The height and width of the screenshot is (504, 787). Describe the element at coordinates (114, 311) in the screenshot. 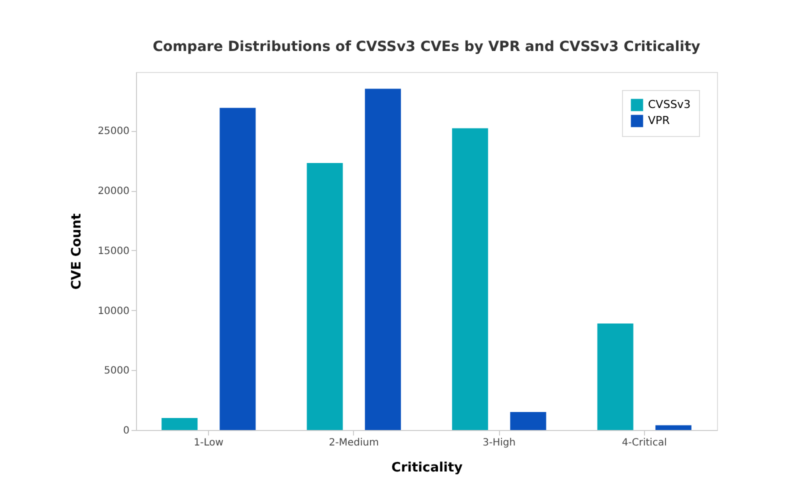

I see `y-tick-label: 10000` at that location.